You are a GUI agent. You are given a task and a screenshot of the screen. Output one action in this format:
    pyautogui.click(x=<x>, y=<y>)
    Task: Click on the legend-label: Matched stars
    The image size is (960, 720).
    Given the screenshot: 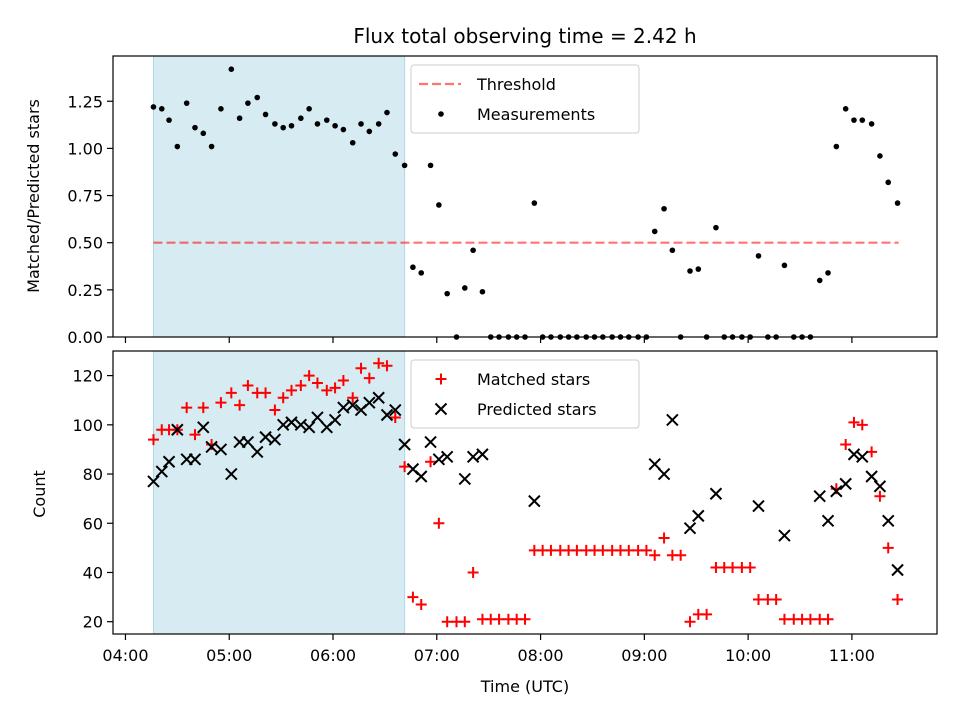 What is the action you would take?
    pyautogui.click(x=533, y=379)
    